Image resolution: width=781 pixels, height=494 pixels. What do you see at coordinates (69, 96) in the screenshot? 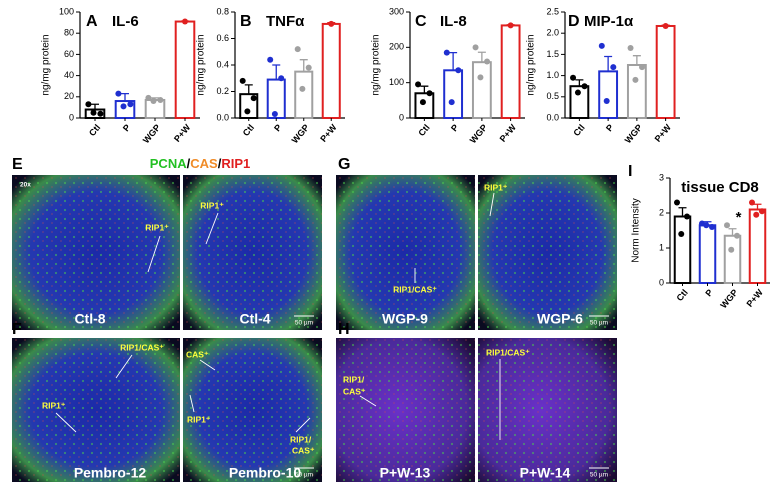
I see `y-tick-label: 20` at bounding box center [69, 96].